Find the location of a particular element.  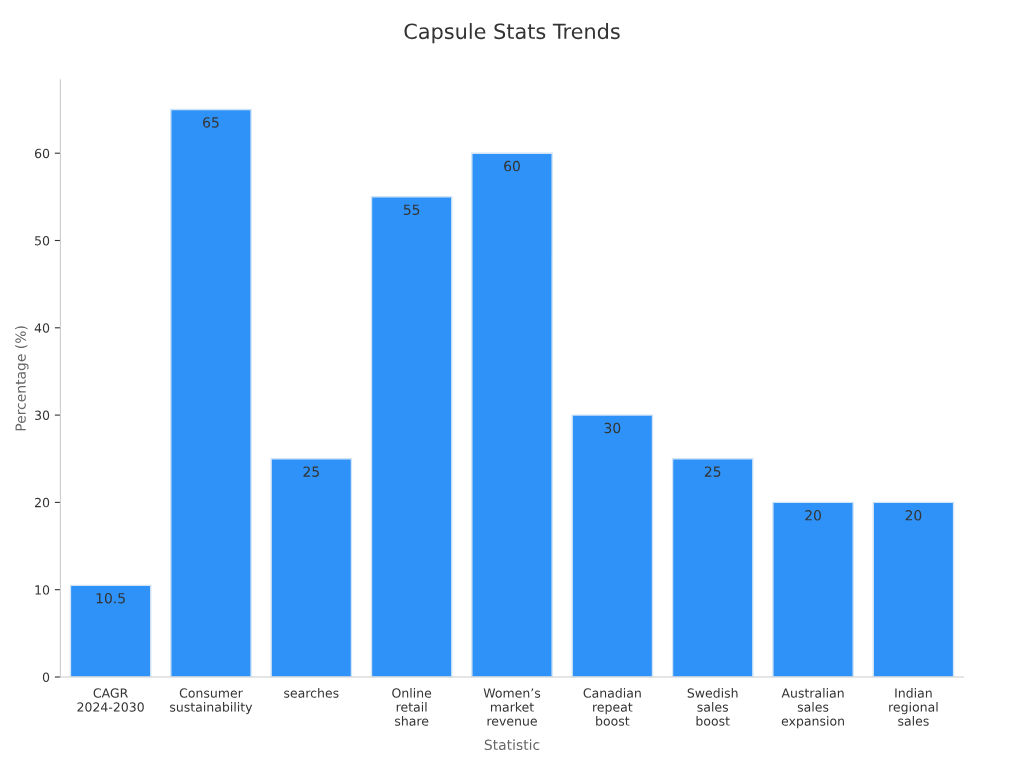

x-tick-label: Women’s market revenue is located at coordinates (512, 707).